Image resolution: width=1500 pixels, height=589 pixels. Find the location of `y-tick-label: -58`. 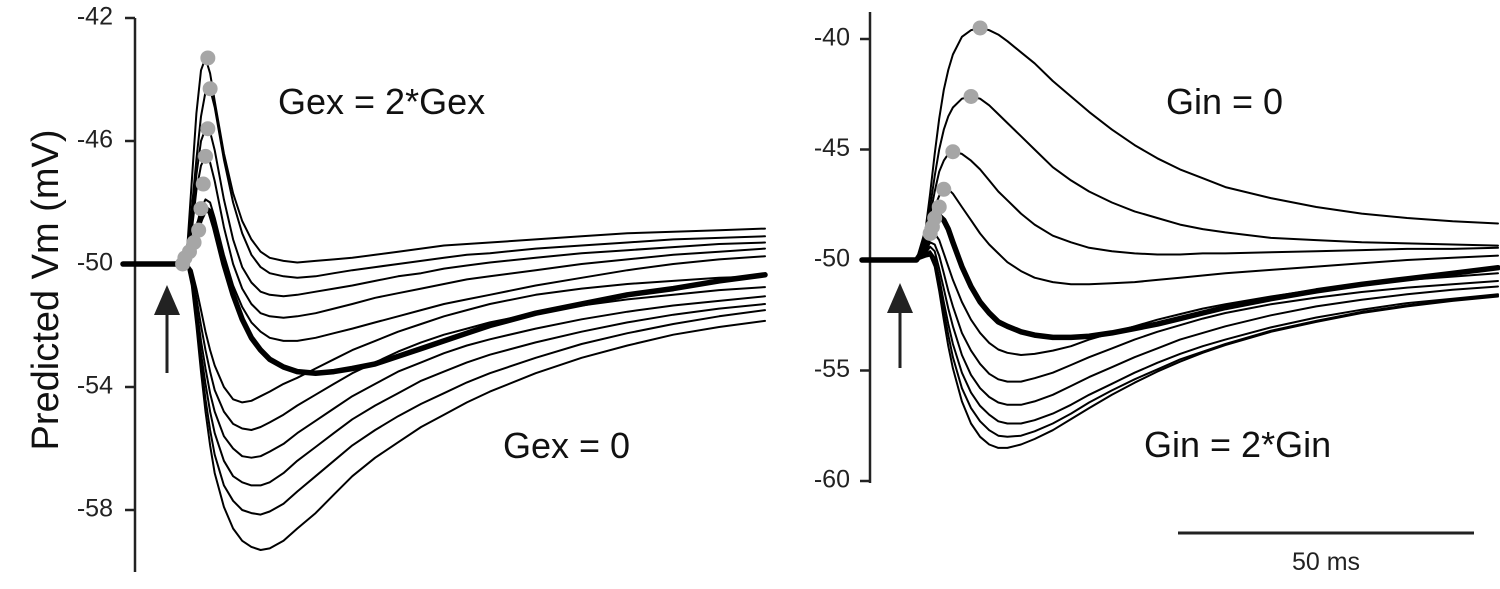

y-tick-label: -58 is located at coordinates (95, 509).